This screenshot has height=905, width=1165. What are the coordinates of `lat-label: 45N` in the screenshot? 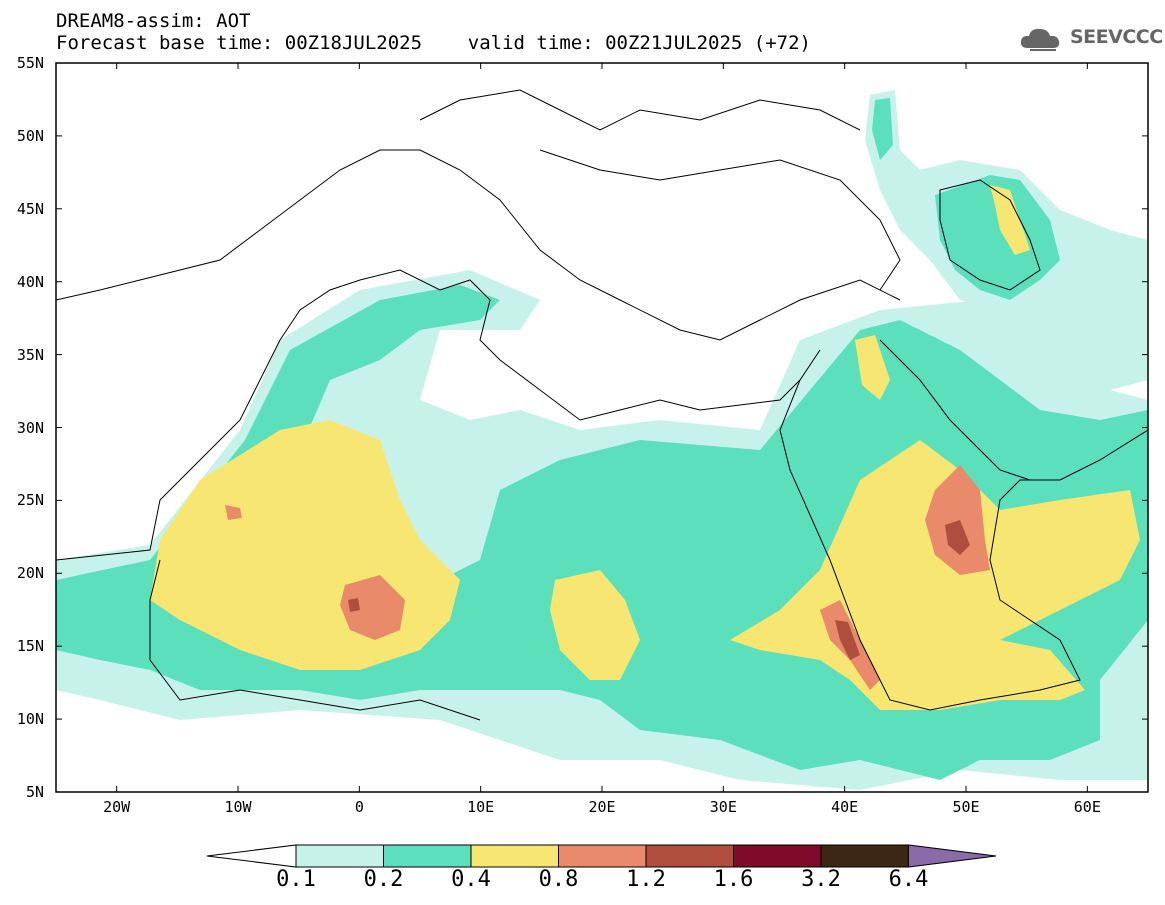 It's located at (30, 208).